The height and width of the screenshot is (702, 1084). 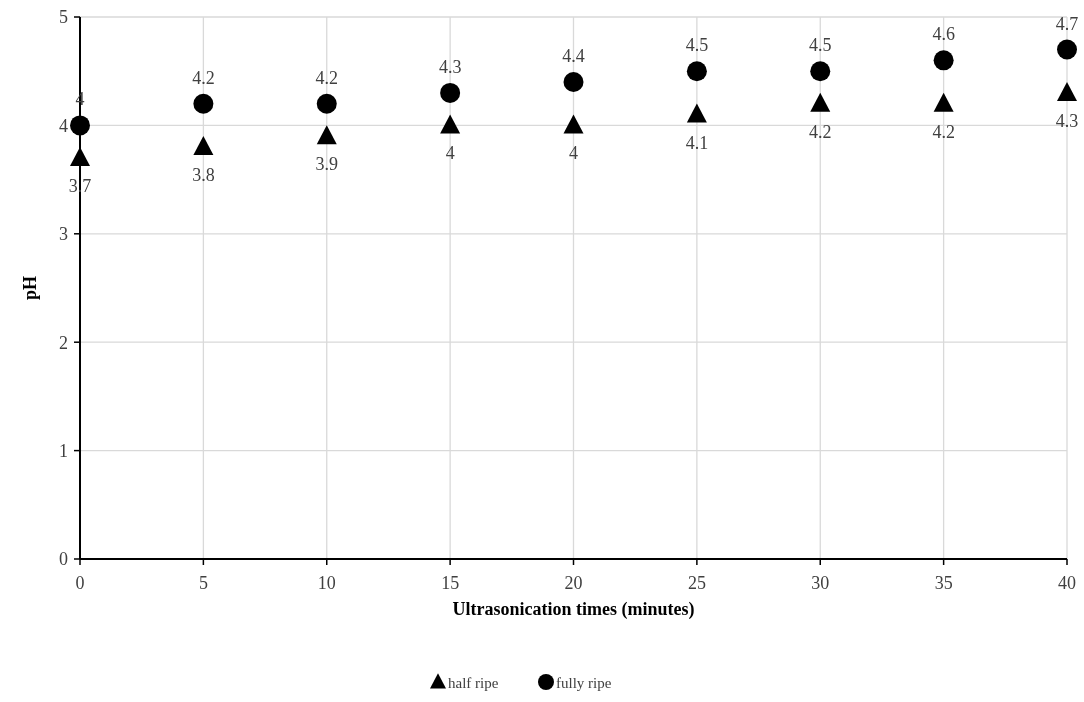 I want to click on legend-label: fully ripe, so click(x=584, y=683).